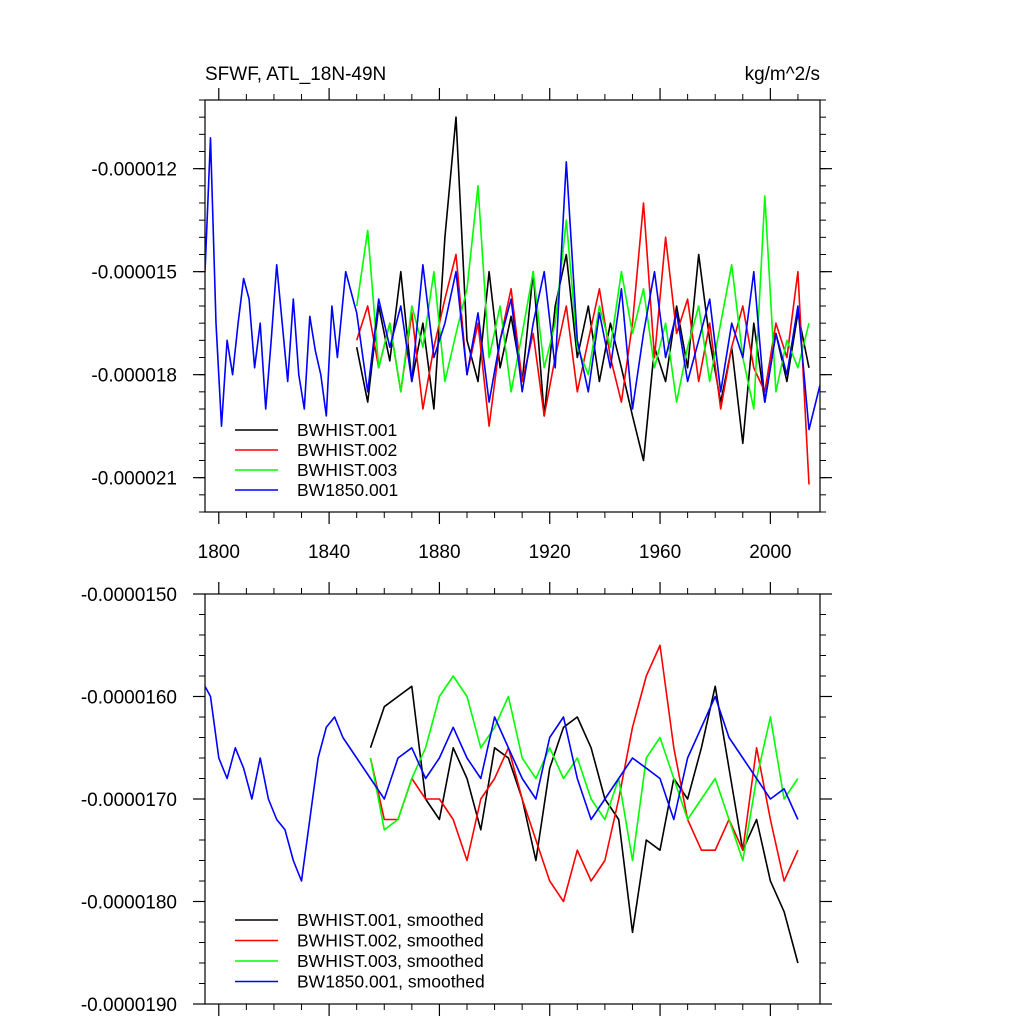 The width and height of the screenshot is (1024, 1024). I want to click on legend-label: BWHIST.003, so click(347, 470).